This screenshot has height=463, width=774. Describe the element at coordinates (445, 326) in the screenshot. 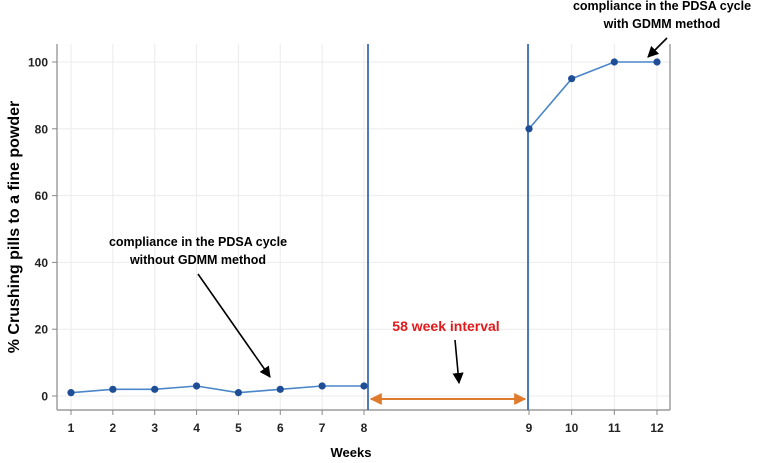

I see `interval-label: 58 week interval` at that location.